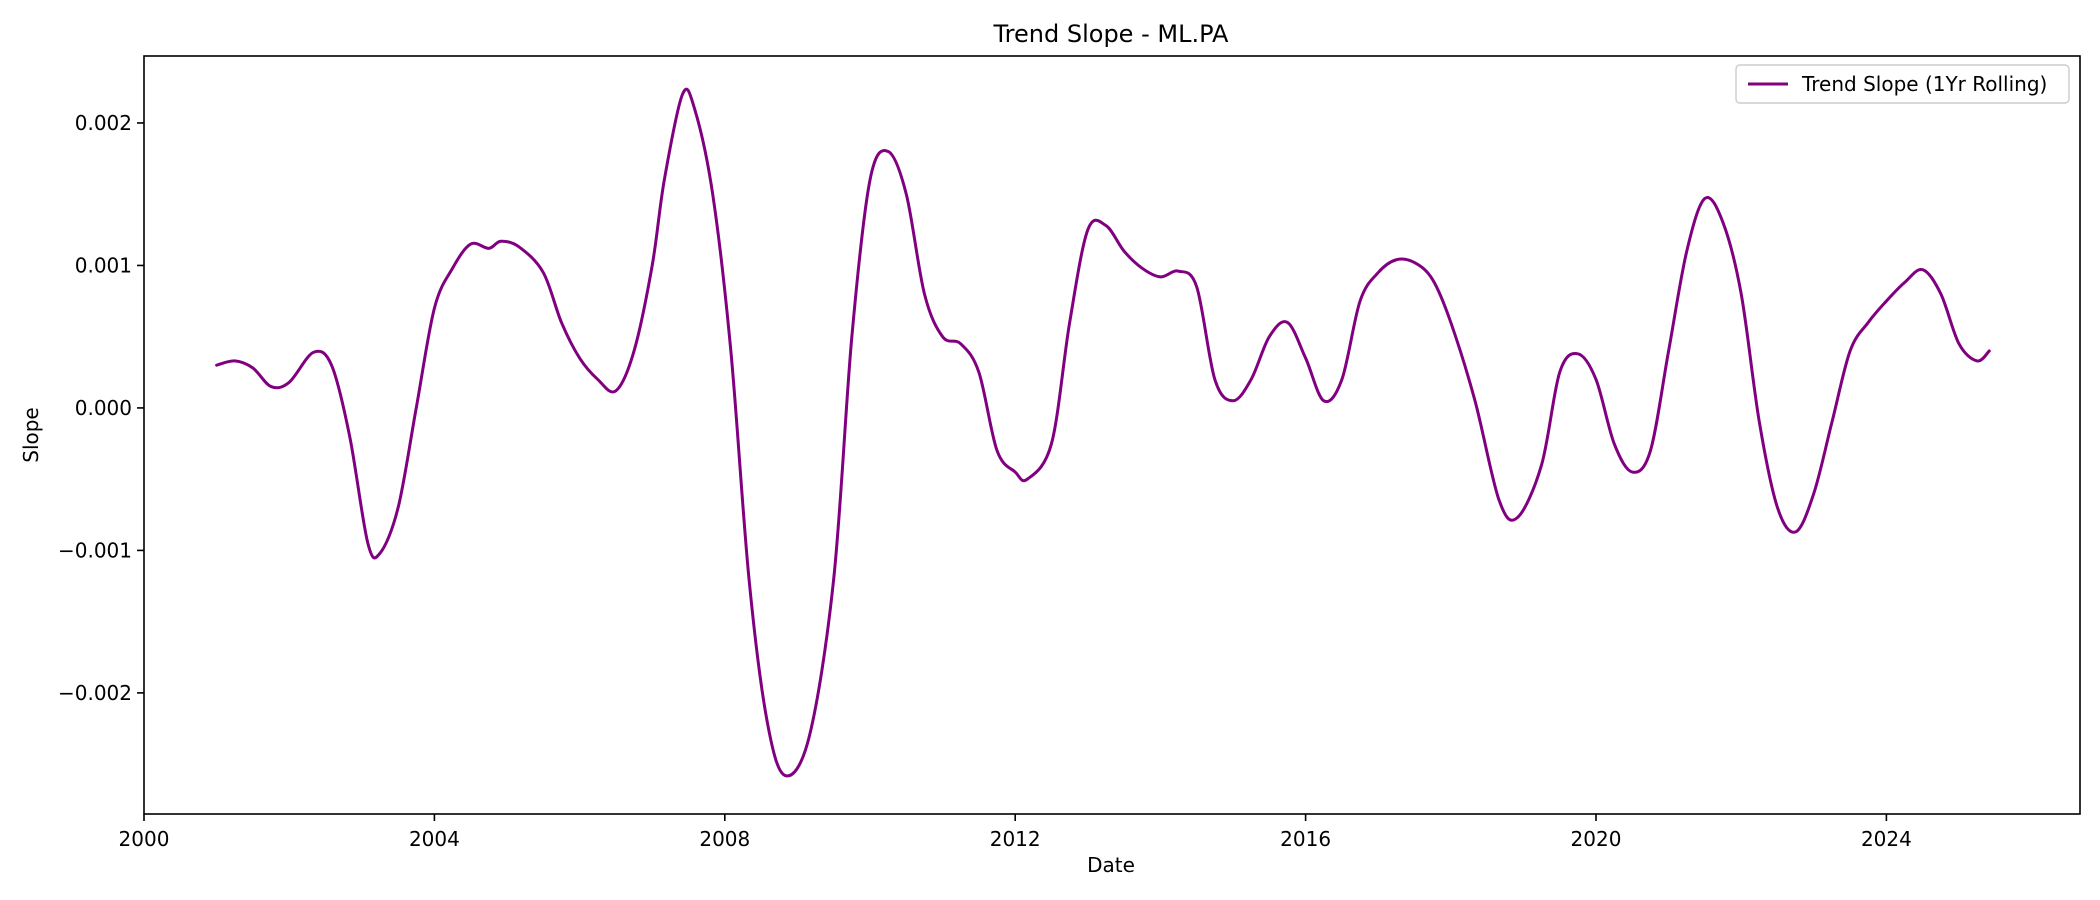 This screenshot has height=900, width=2100. What do you see at coordinates (95, 693) in the screenshot?
I see `y-tick-label: −0.002` at bounding box center [95, 693].